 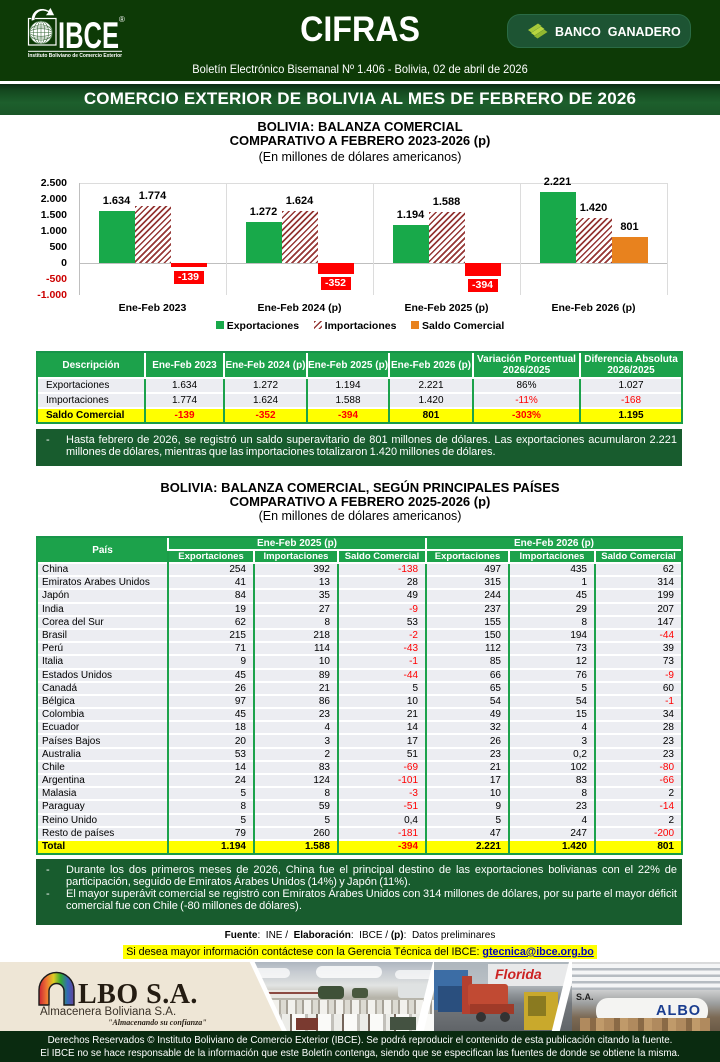 I want to click on svg-text:Instituto Boliviano de Comerci: Instituto Boliviano de Comercio Exterior, so click(x=75, y=56).